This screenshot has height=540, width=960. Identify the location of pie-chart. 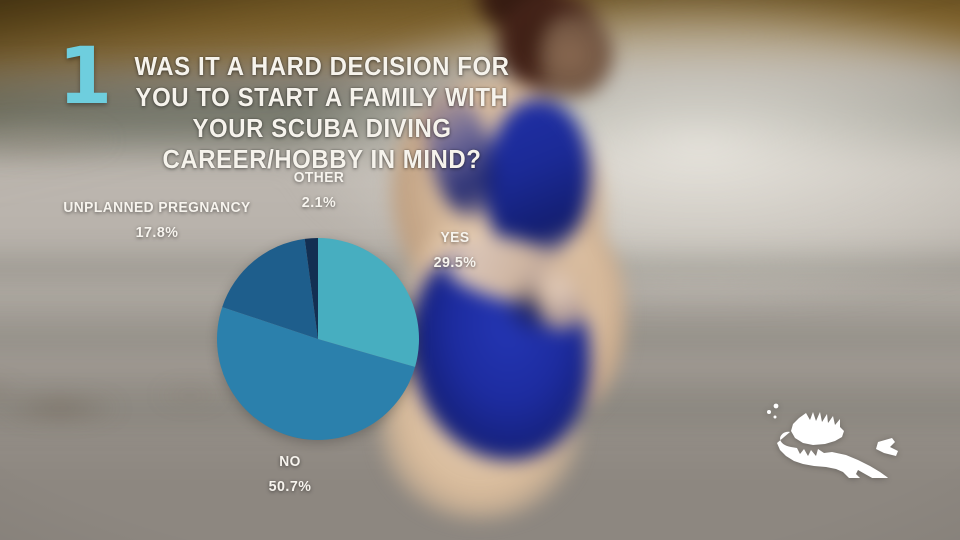
(317, 339).